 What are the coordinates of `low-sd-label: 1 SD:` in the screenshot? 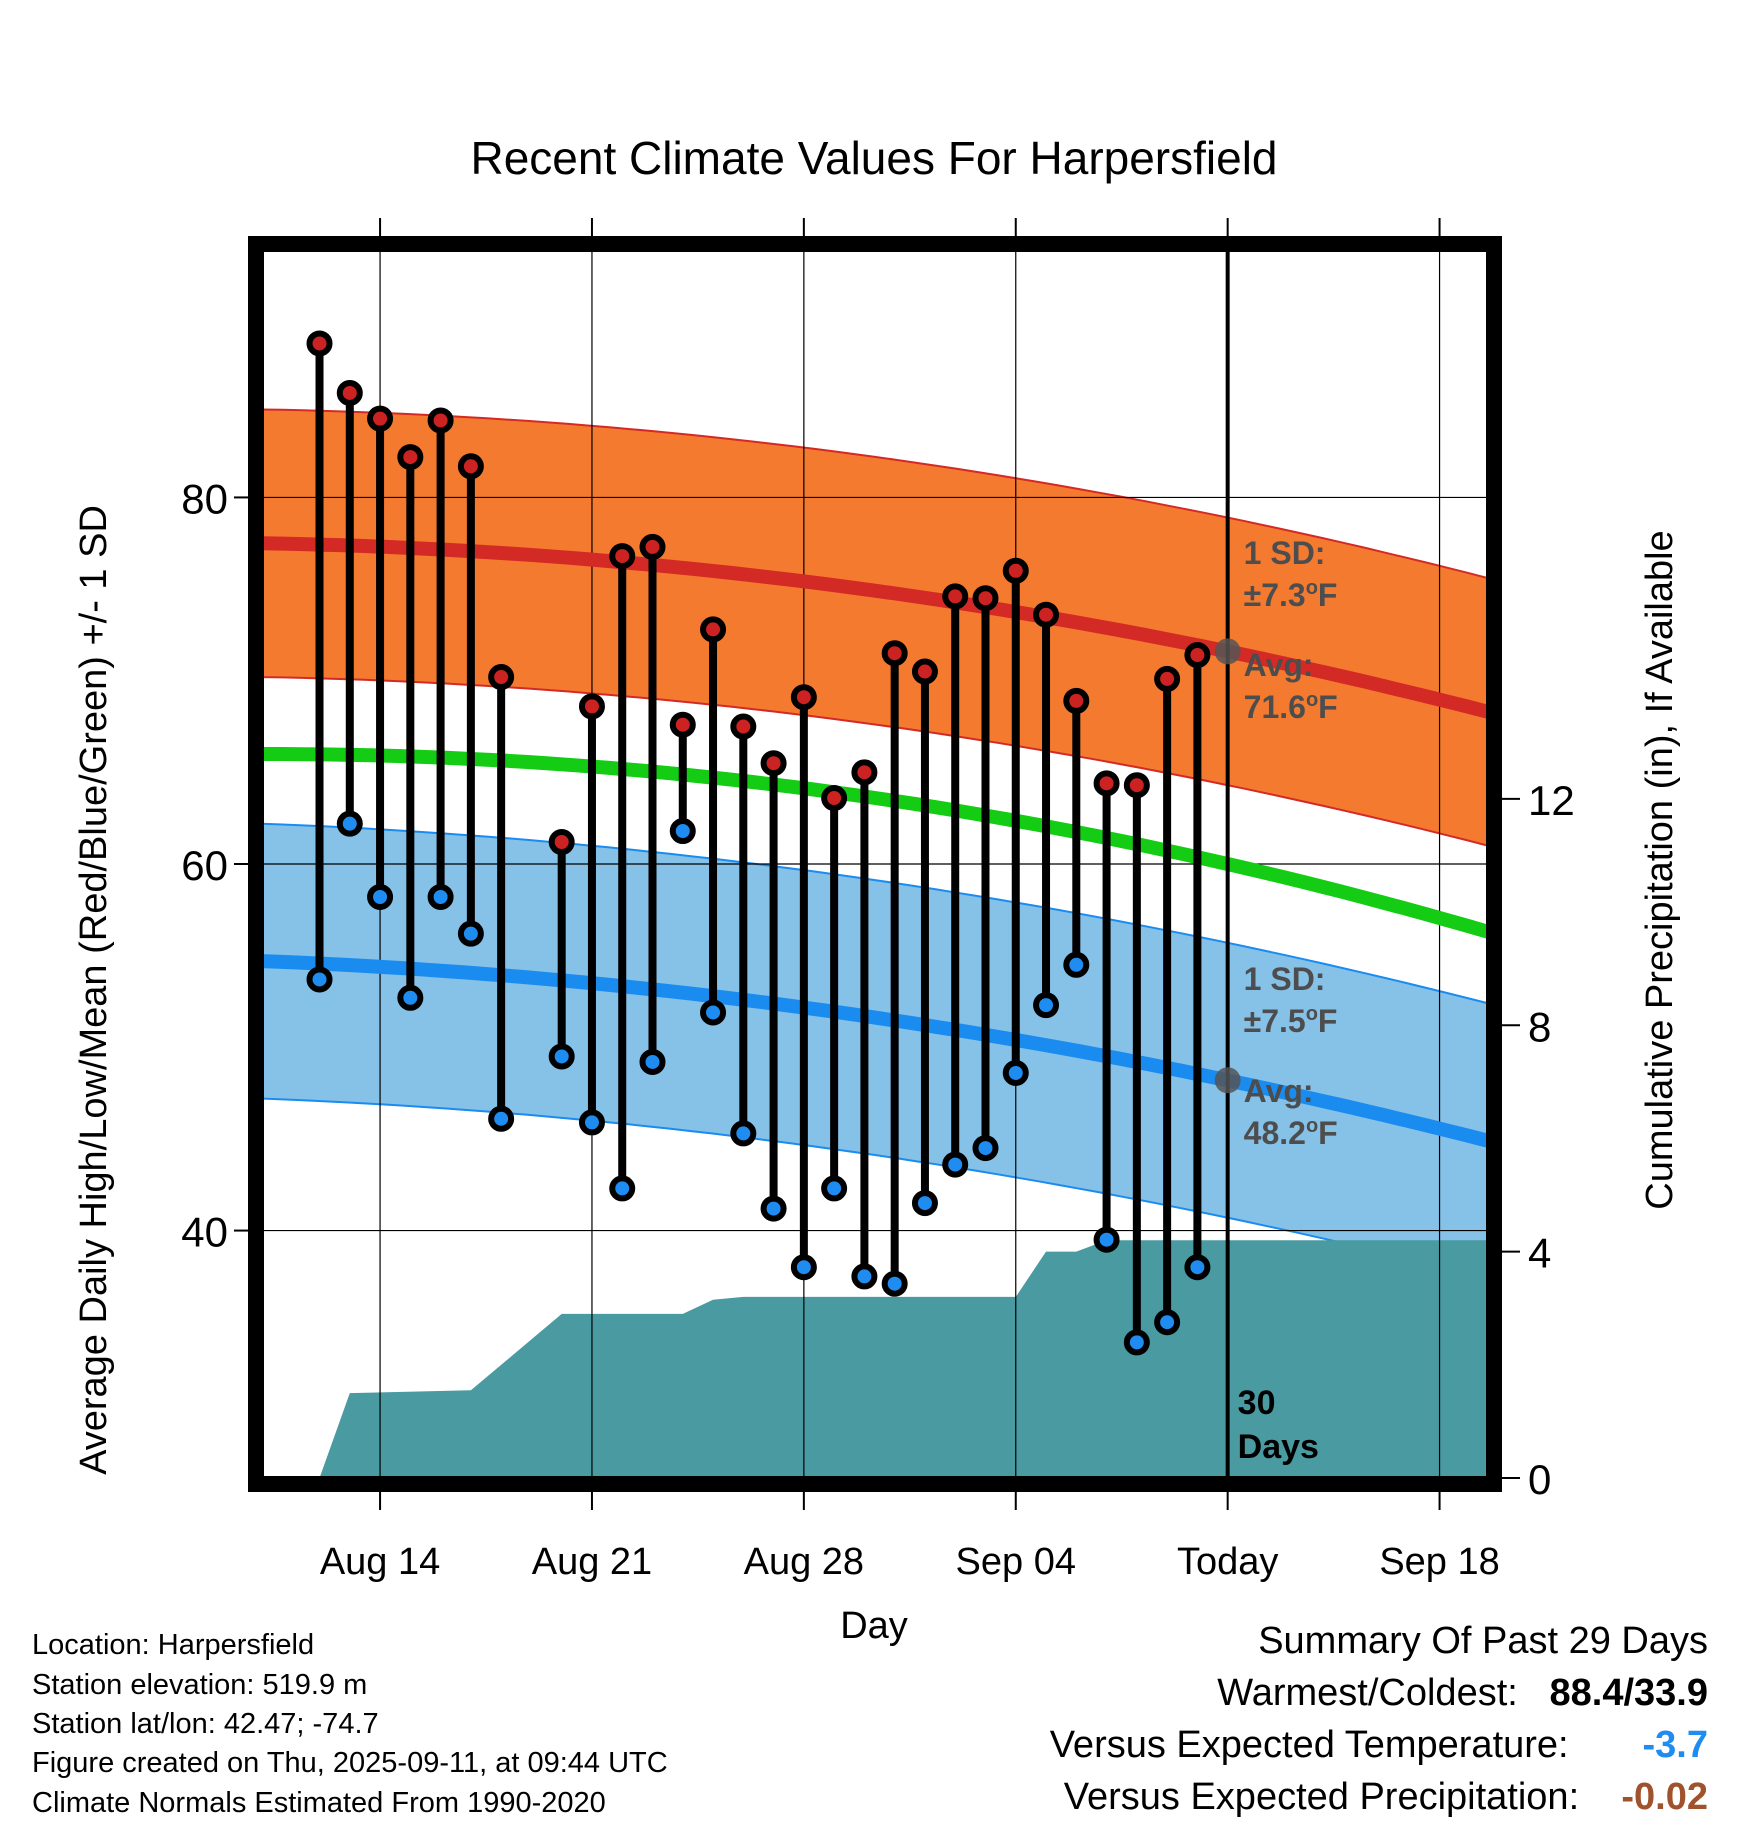 It's located at (1285, 979).